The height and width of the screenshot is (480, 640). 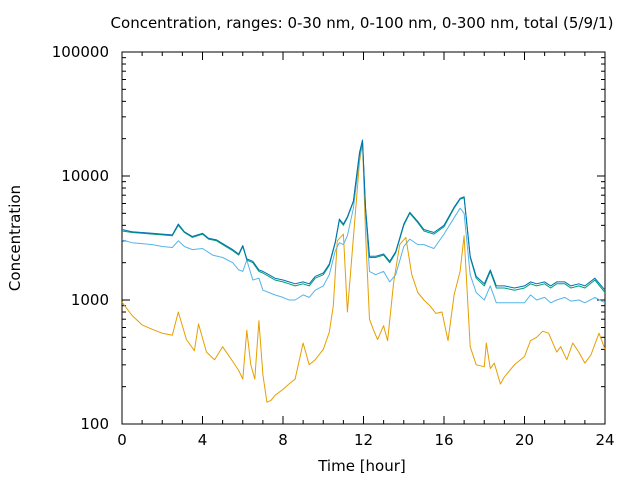 What do you see at coordinates (524, 440) in the screenshot?
I see `x-tick-label: 20` at bounding box center [524, 440].